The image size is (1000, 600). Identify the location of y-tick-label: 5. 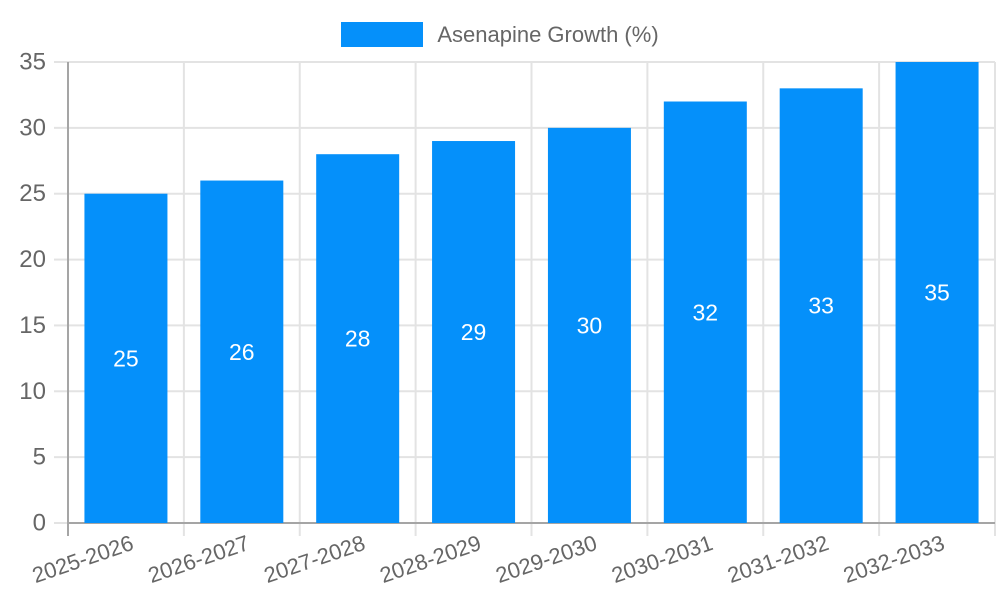
(39, 457).